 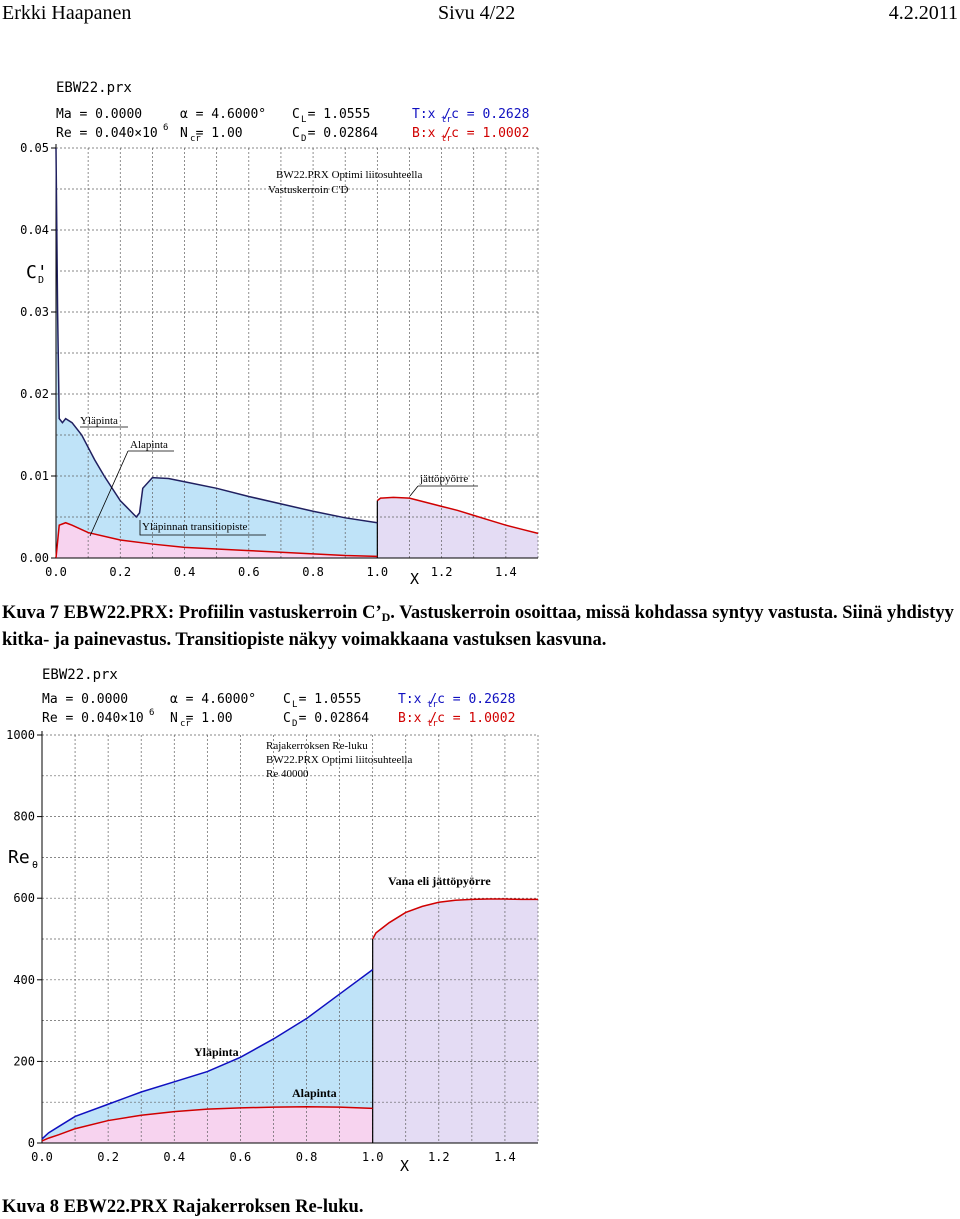 I want to click on fig1-param-alpha: α = 4.6000°, so click(x=223, y=114).